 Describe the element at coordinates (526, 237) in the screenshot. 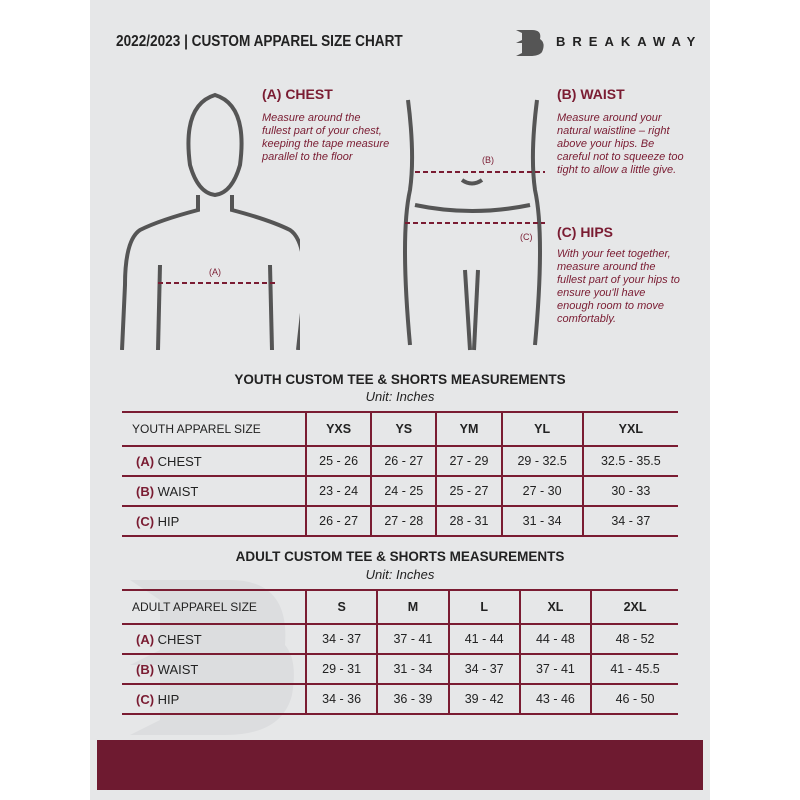

I see `hips-marker: (C)` at that location.